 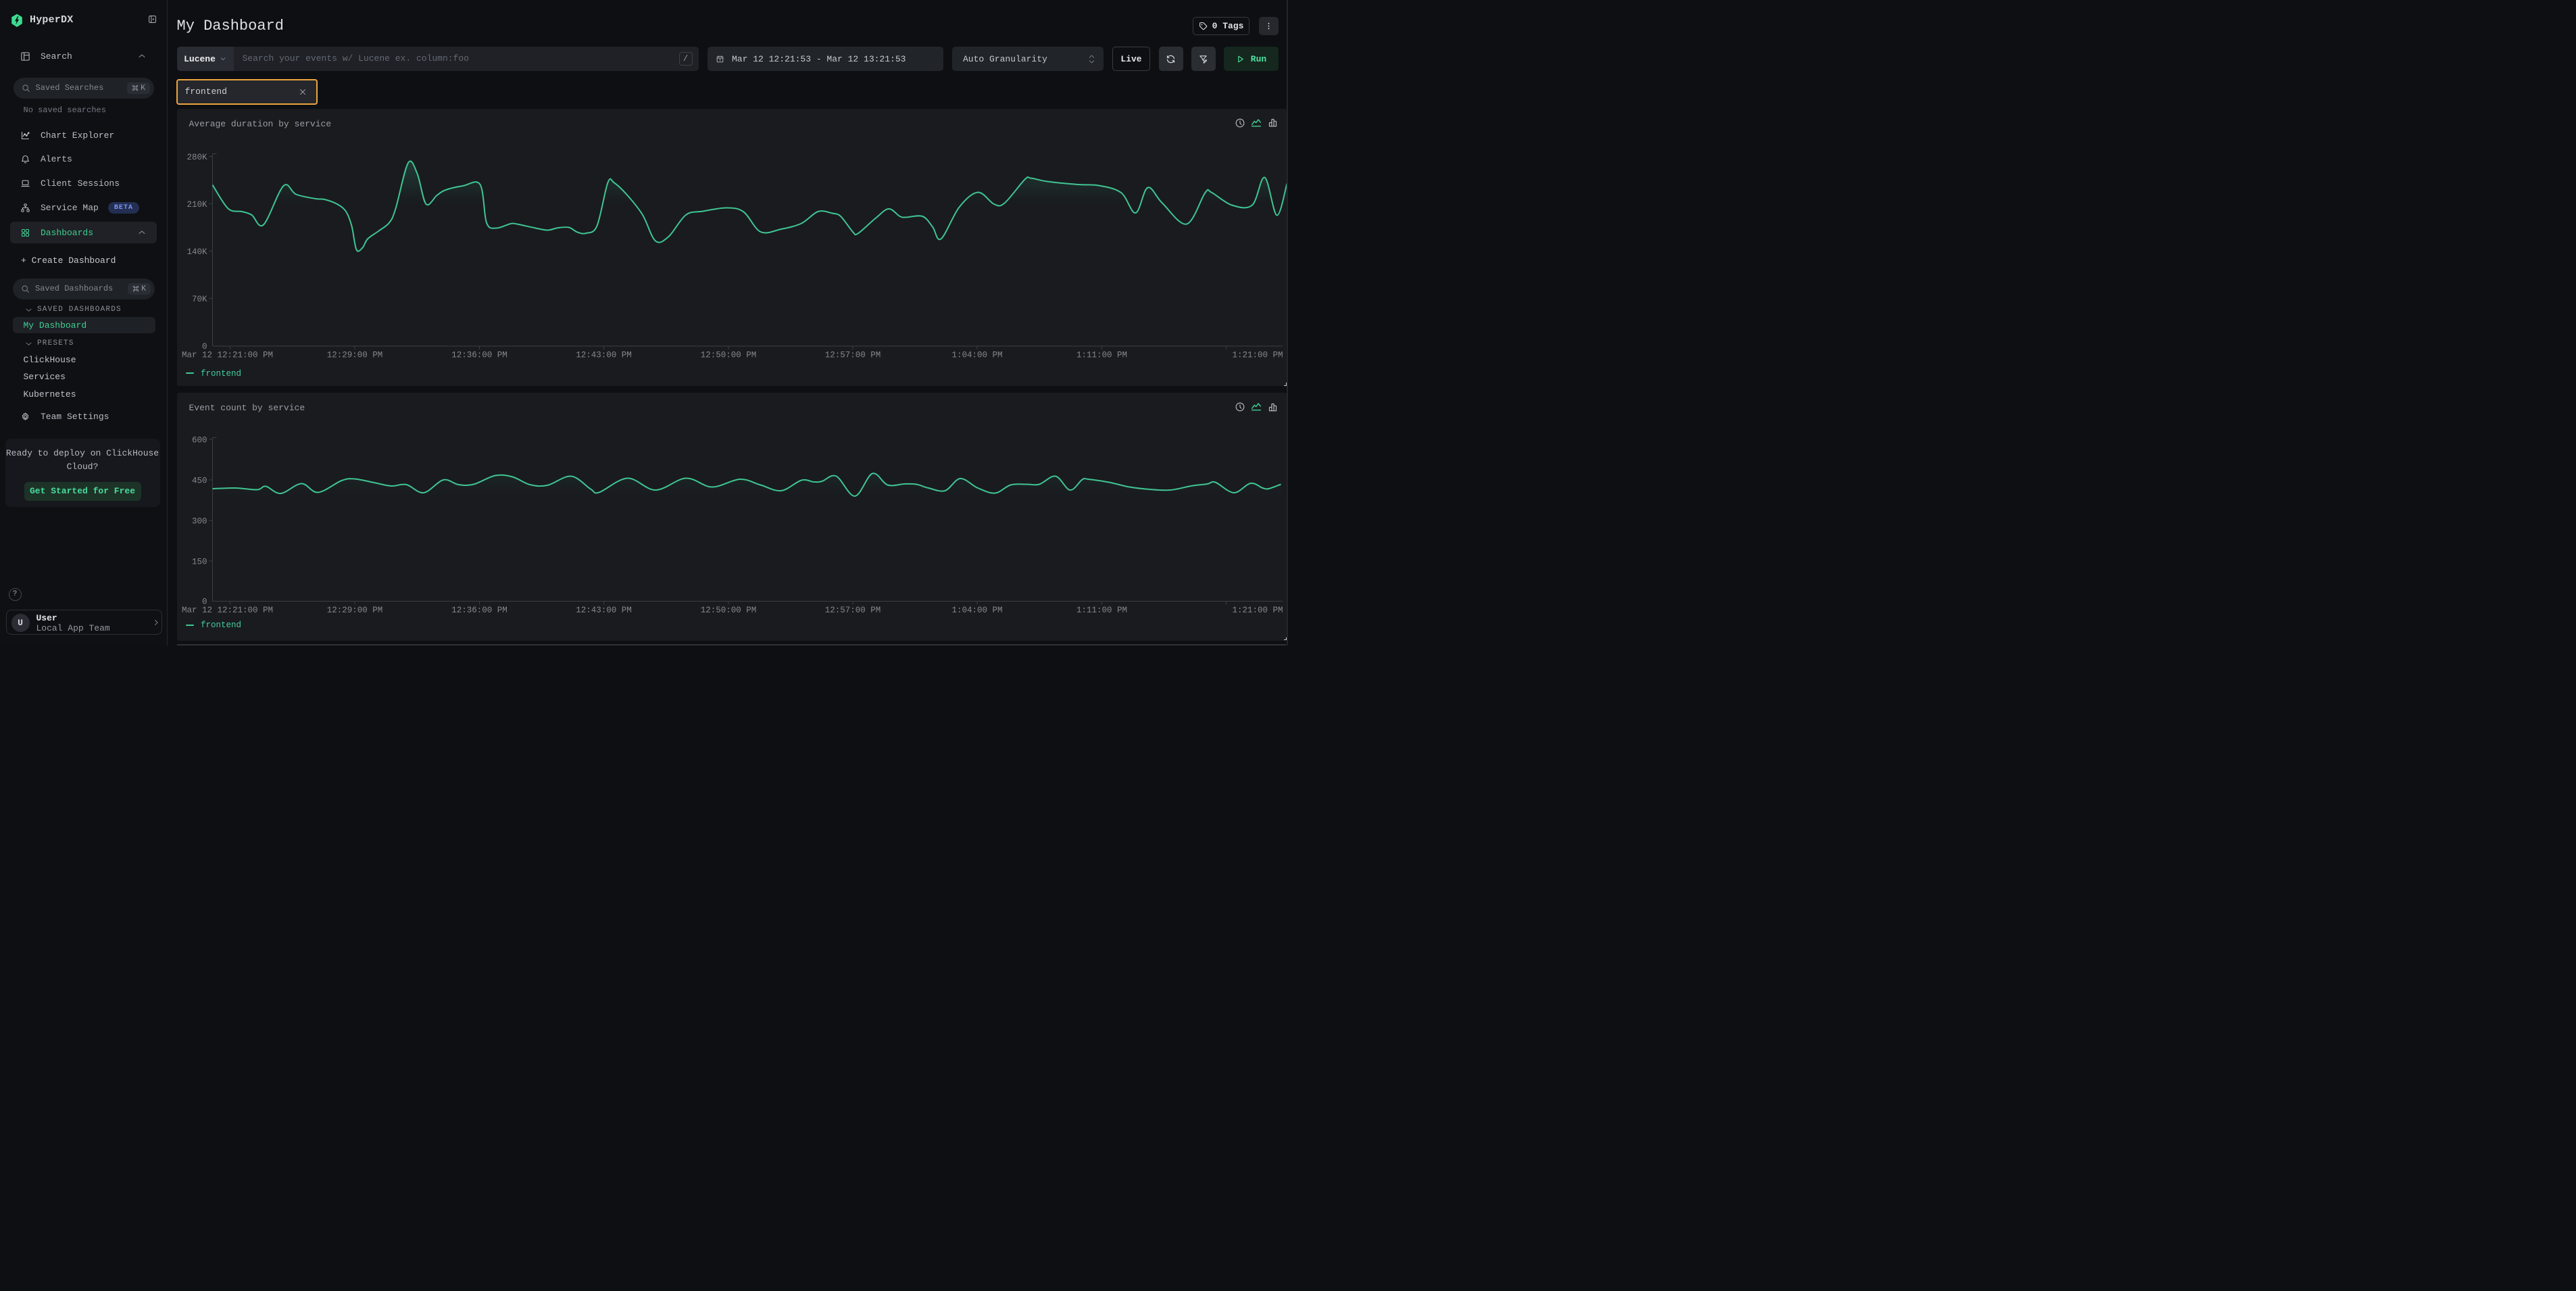 What do you see at coordinates (197, 252) in the screenshot?
I see `svg-text: 140K` at bounding box center [197, 252].